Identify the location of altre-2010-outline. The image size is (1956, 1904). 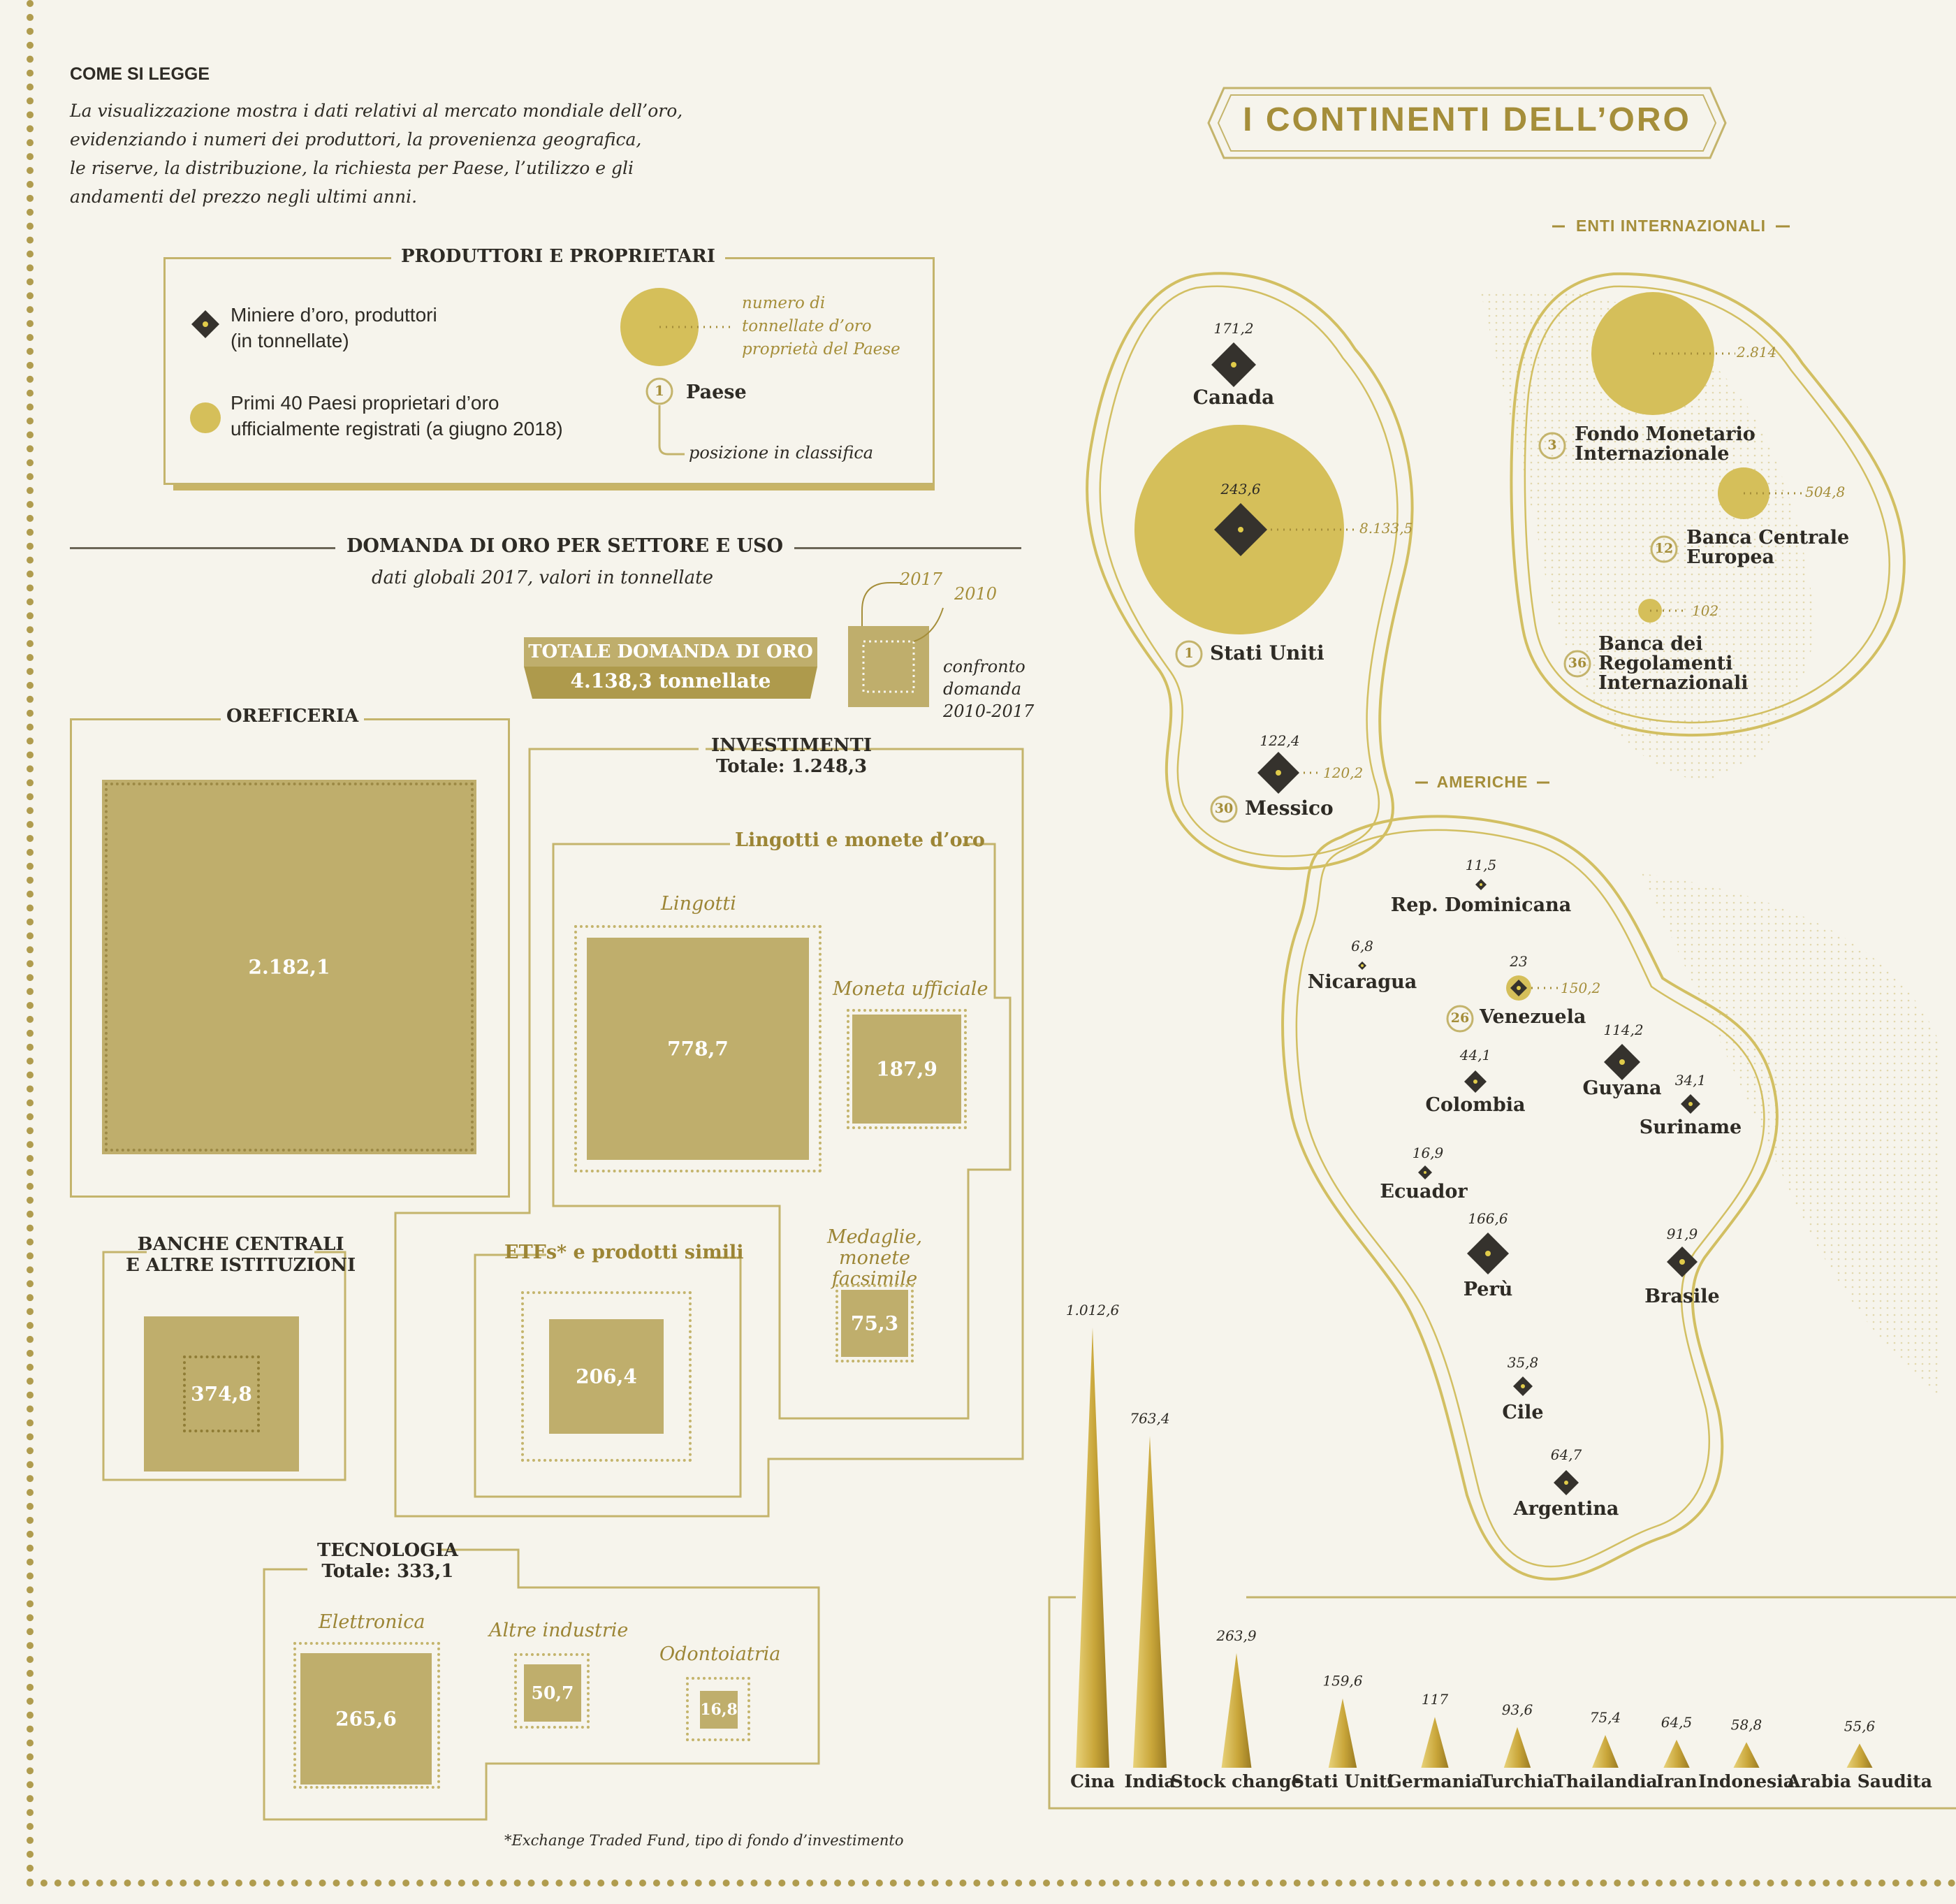
(552, 1691).